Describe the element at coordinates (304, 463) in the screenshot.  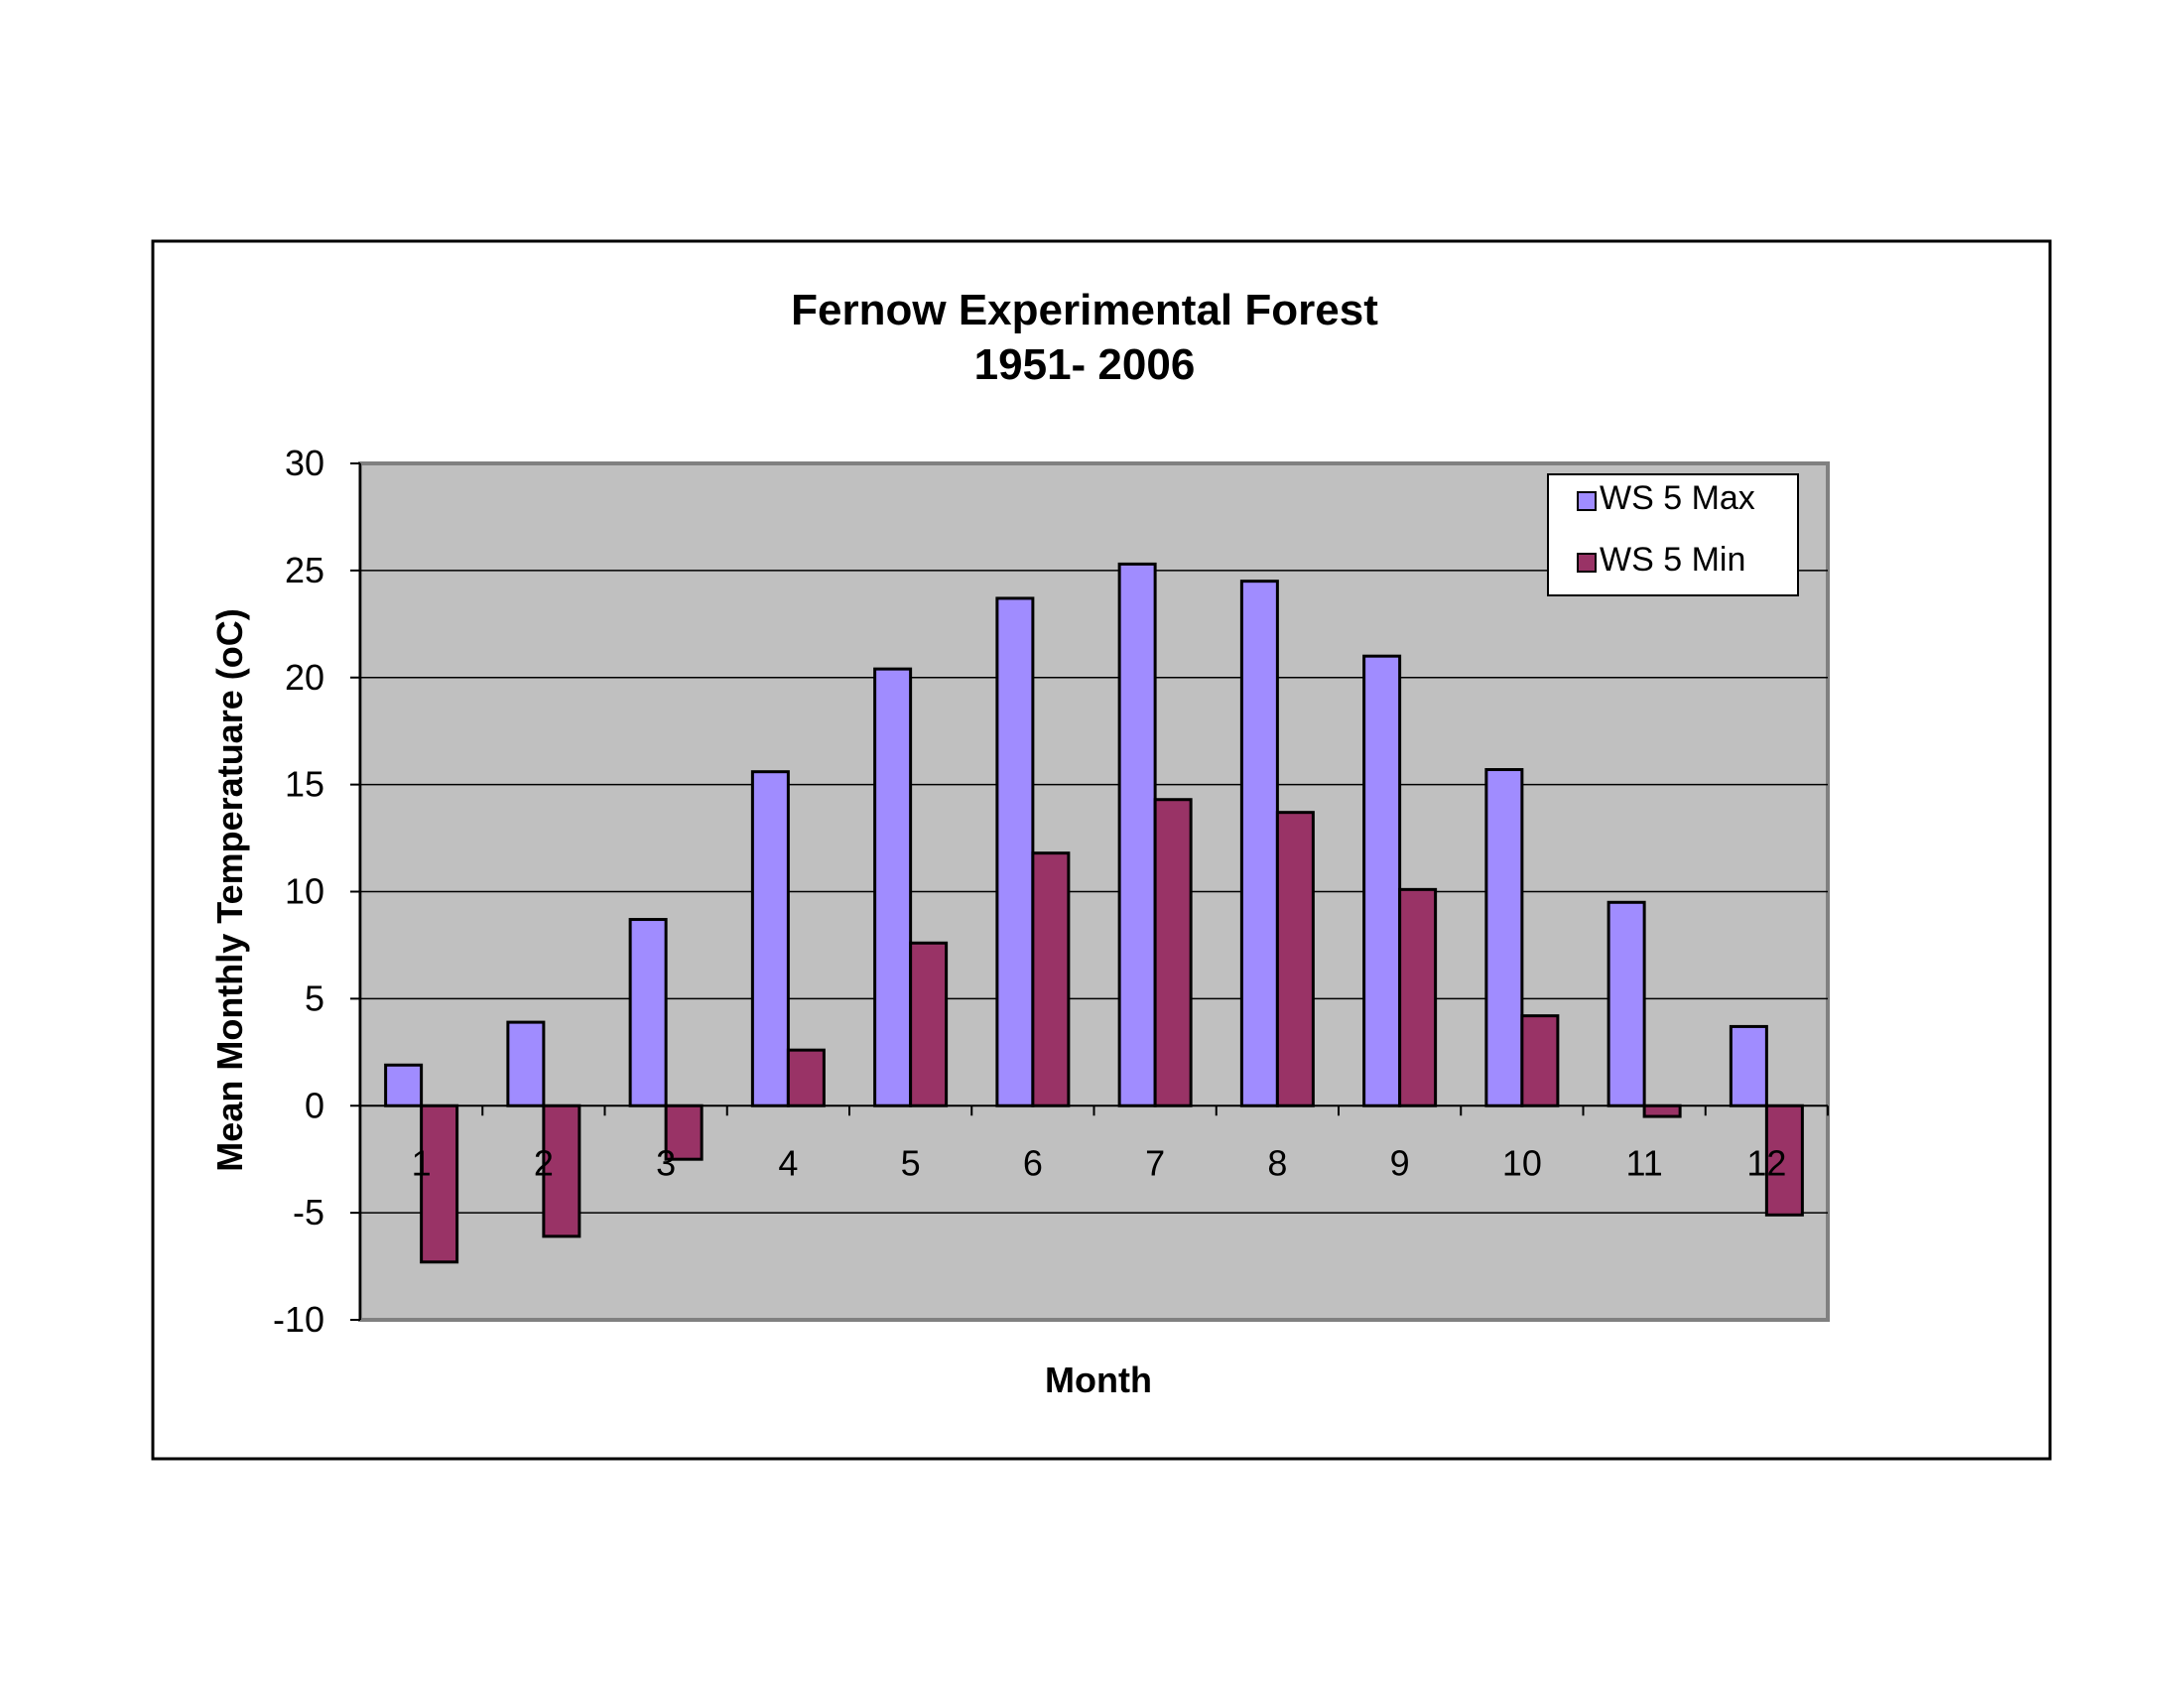
I see `y-tick-label: 30` at that location.